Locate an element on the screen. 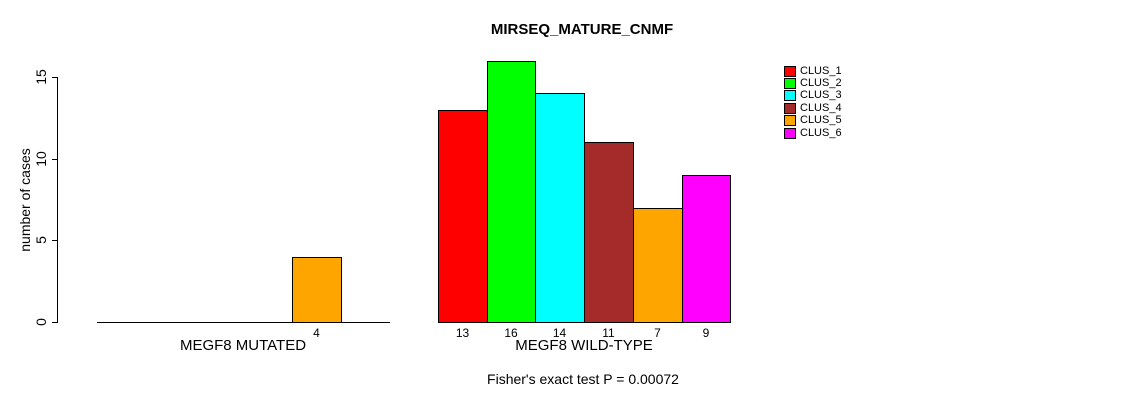 The height and width of the screenshot is (400, 1140). bar-value-label: 7 is located at coordinates (657, 333).